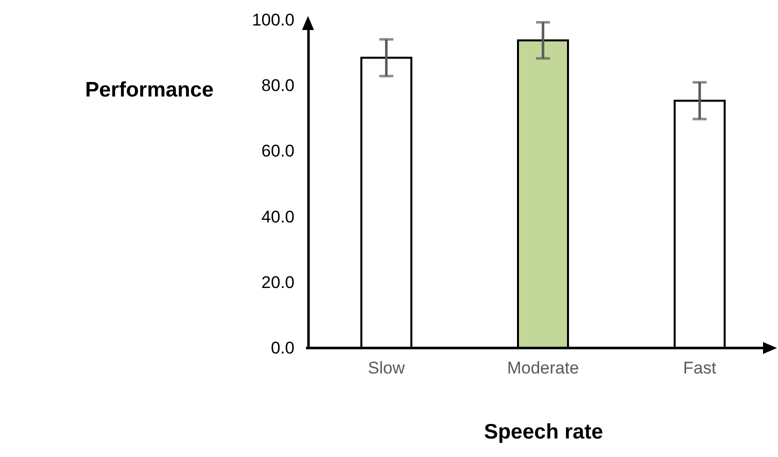 The width and height of the screenshot is (778, 457). I want to click on x-axis-title: Speech rate, so click(544, 432).